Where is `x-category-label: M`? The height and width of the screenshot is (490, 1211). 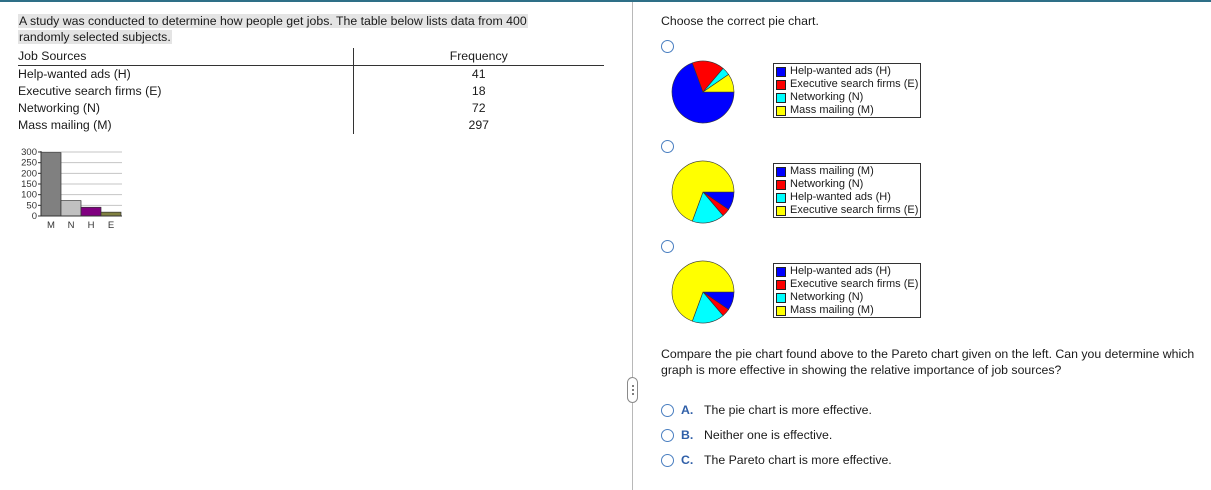
x-category-label: M is located at coordinates (51, 225).